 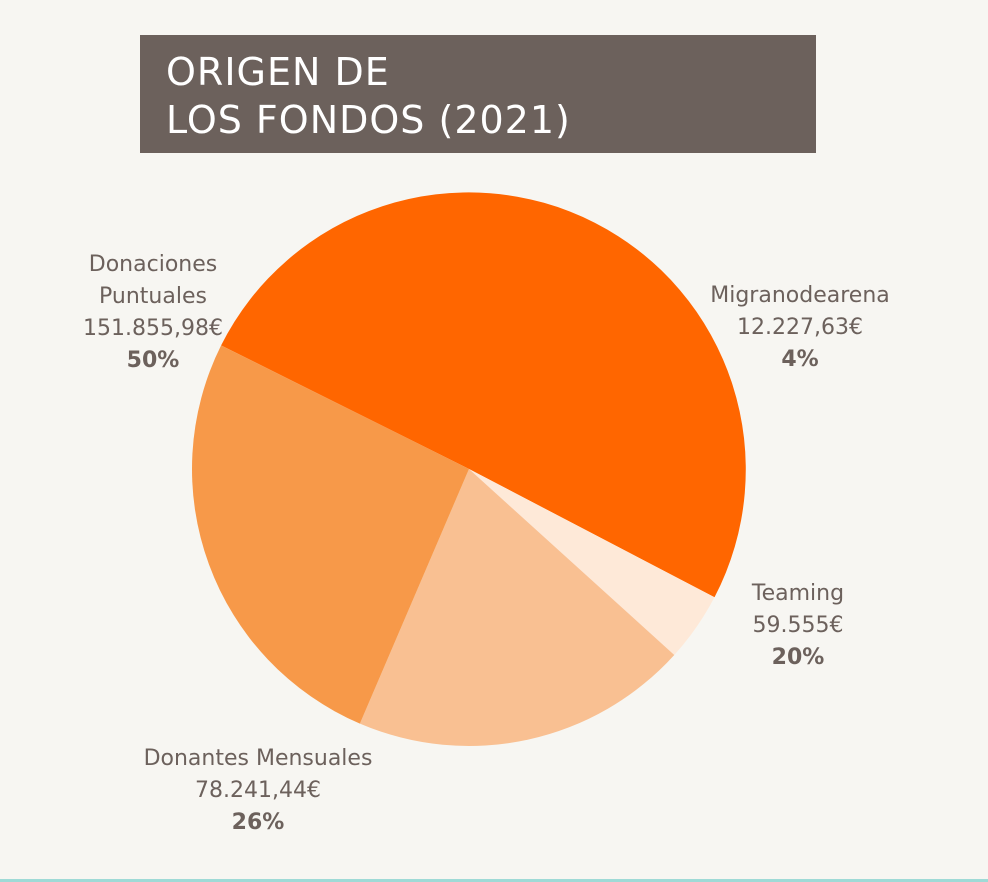 I want to click on pie-slice-teaming, so click(x=517, y=607).